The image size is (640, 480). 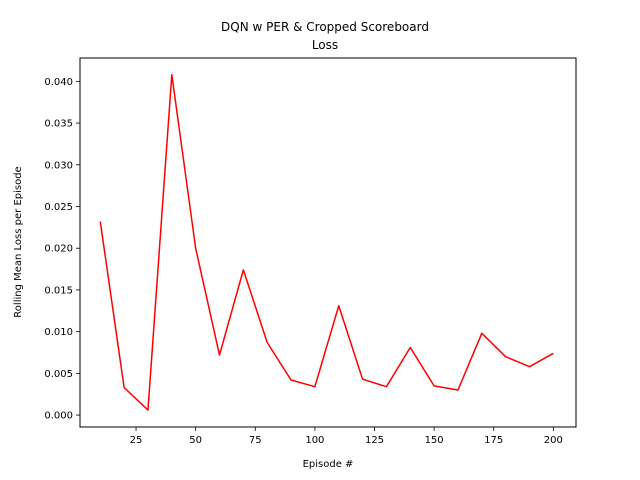 I want to click on x-tick-label: 50, so click(x=195, y=440).